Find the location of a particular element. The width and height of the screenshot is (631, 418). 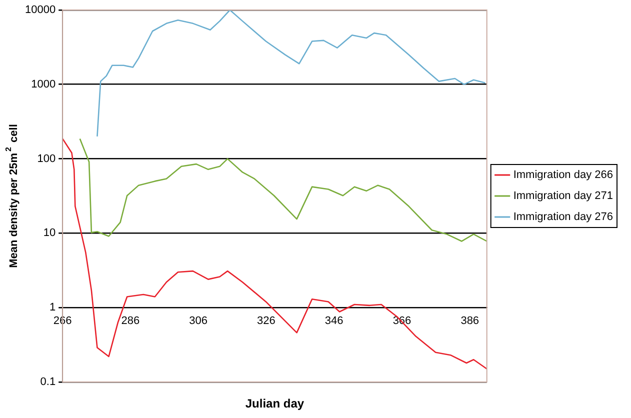

x-tick-label: 326 is located at coordinates (266, 321).